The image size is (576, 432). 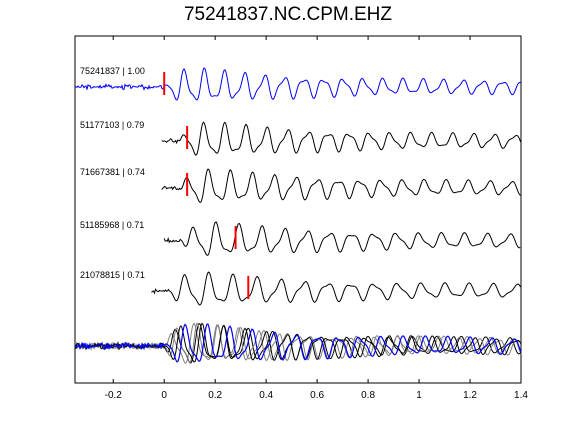 I want to click on x-tick-label: 1.4, so click(x=521, y=395).